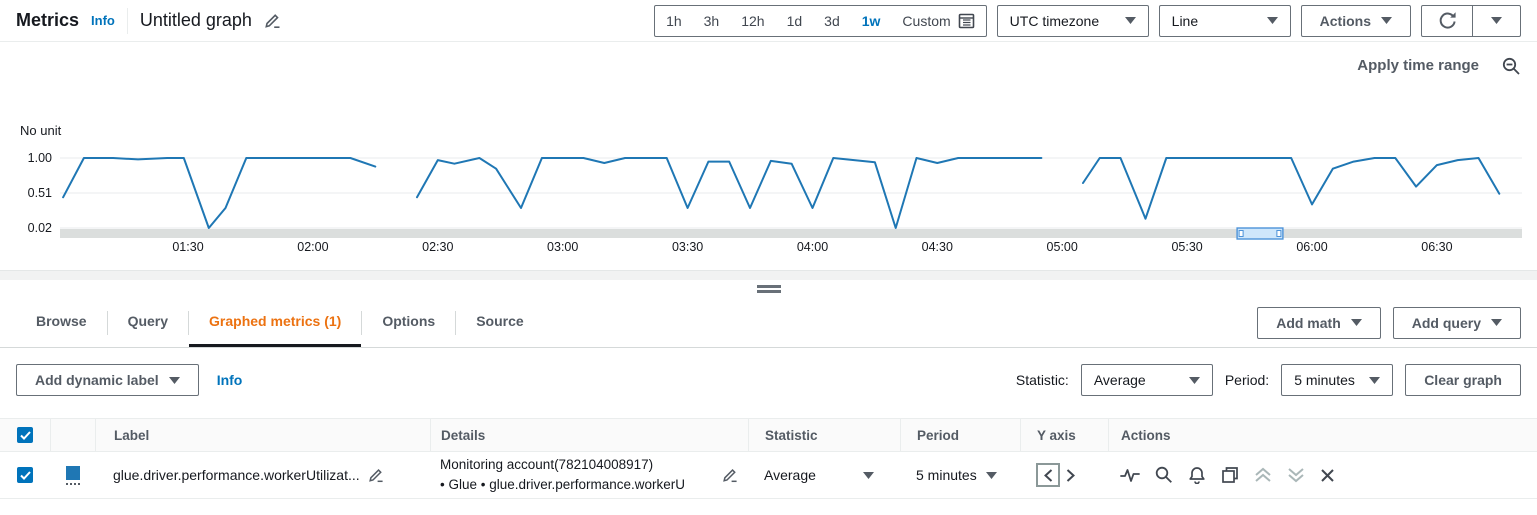  What do you see at coordinates (40, 228) in the screenshot?
I see `svg-text: 0.02` at bounding box center [40, 228].